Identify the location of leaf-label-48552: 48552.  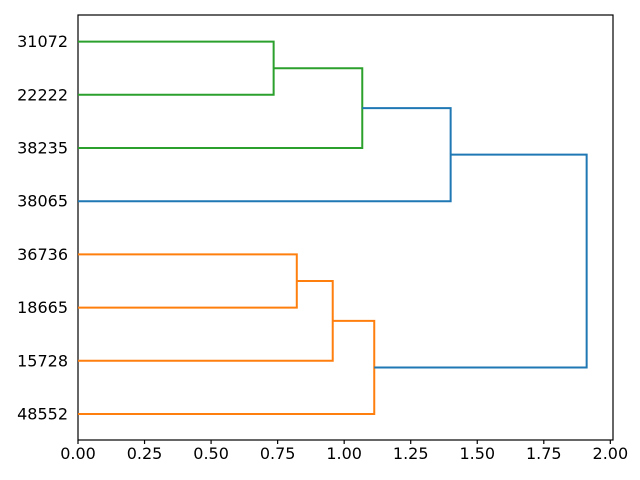
(42, 414).